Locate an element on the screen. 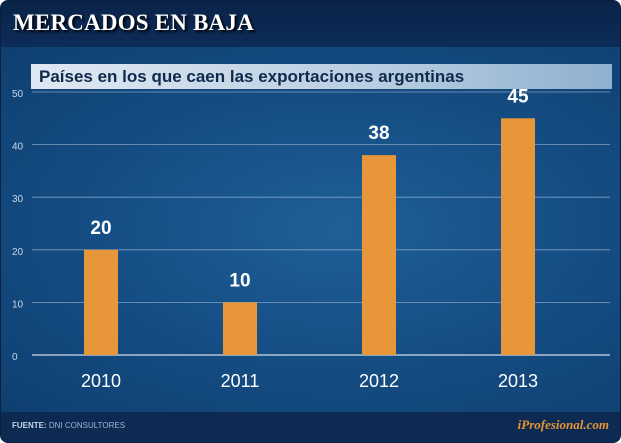  source-note: FUENTE: DNI CONSULTORES is located at coordinates (68, 425).